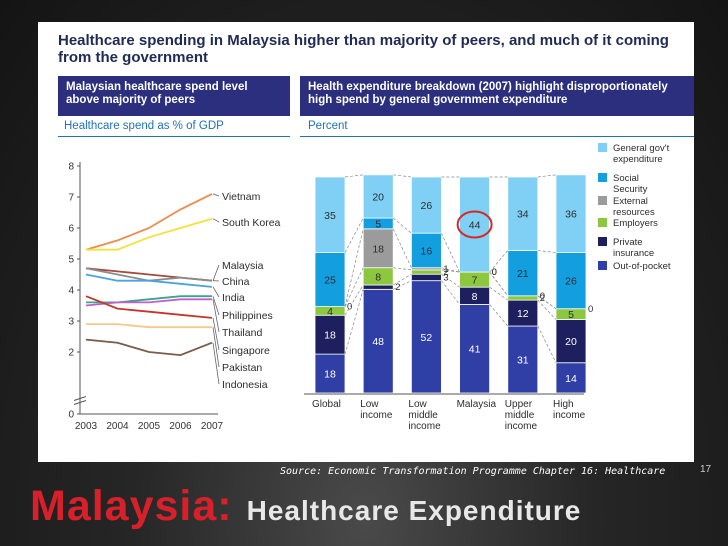 This screenshot has width=728, height=546. I want to click on bar-value-label: 52, so click(427, 338).